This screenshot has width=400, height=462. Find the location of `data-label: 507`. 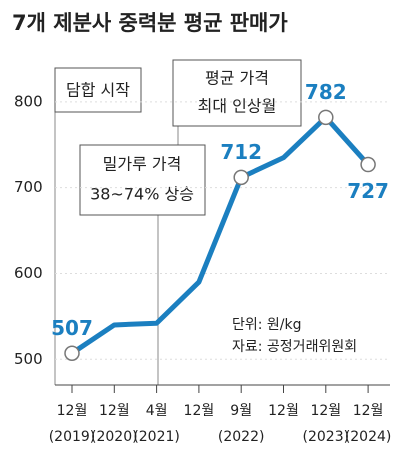

data-label: 507 is located at coordinates (72, 328).